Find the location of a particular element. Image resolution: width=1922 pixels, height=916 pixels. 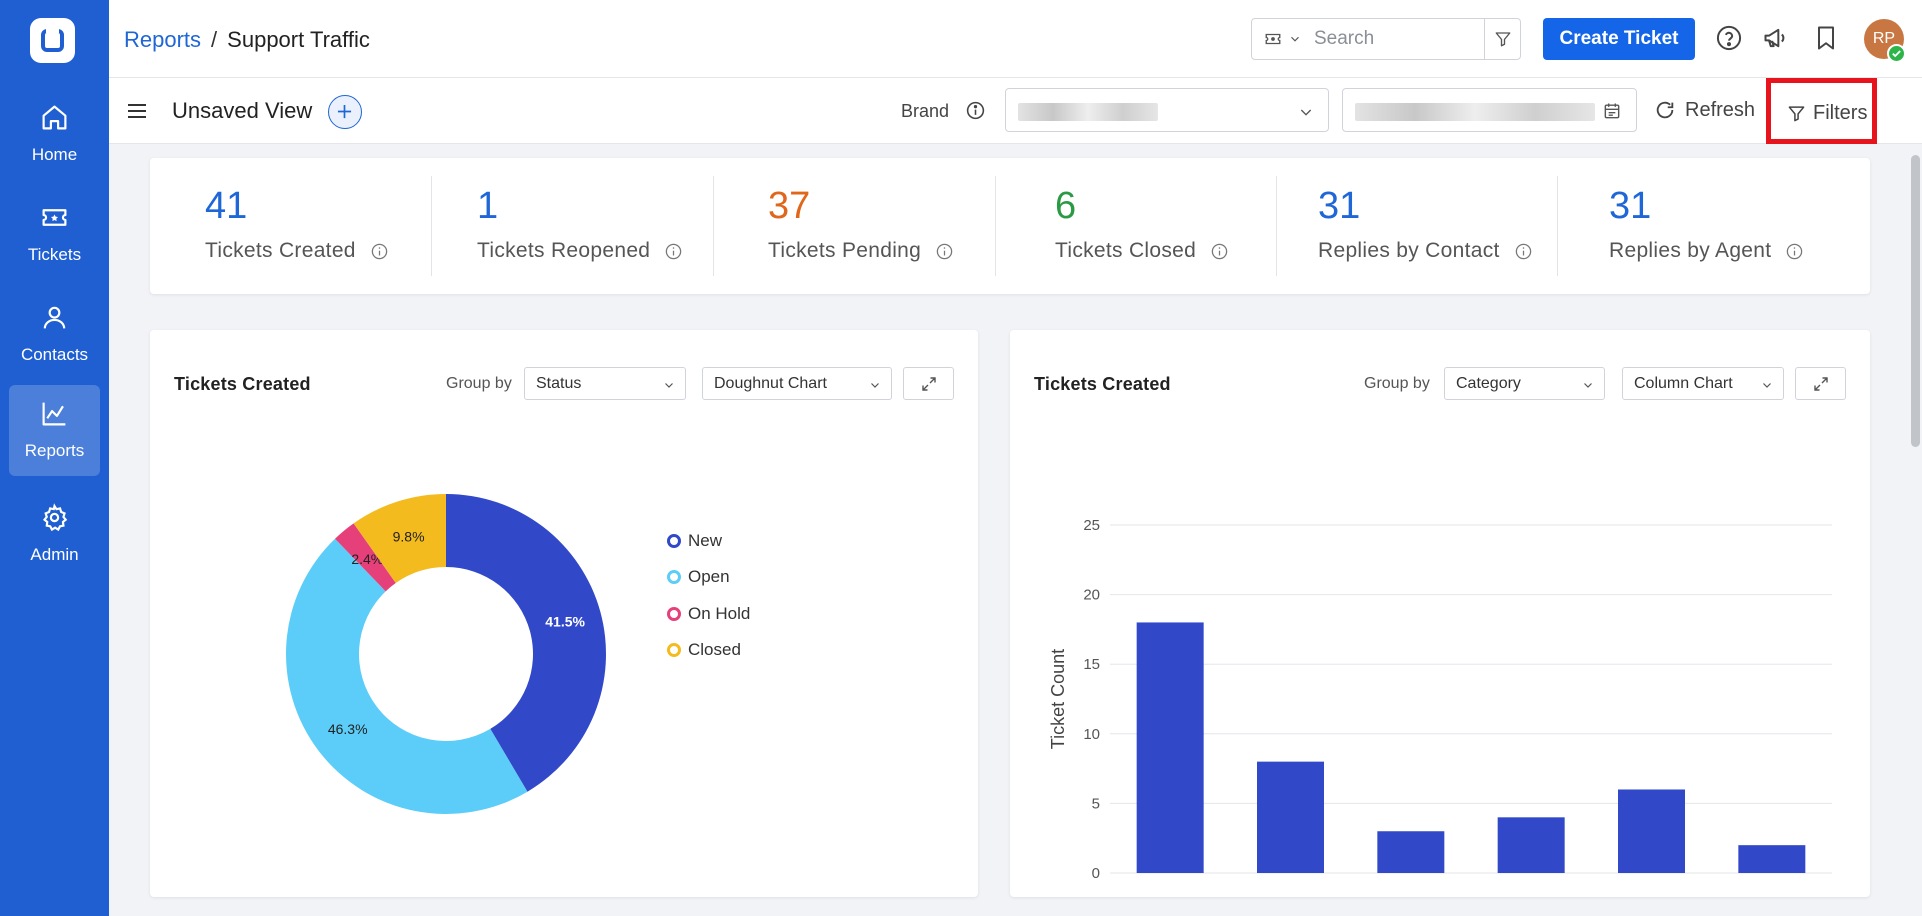

donut-slice-new is located at coordinates (526, 643).